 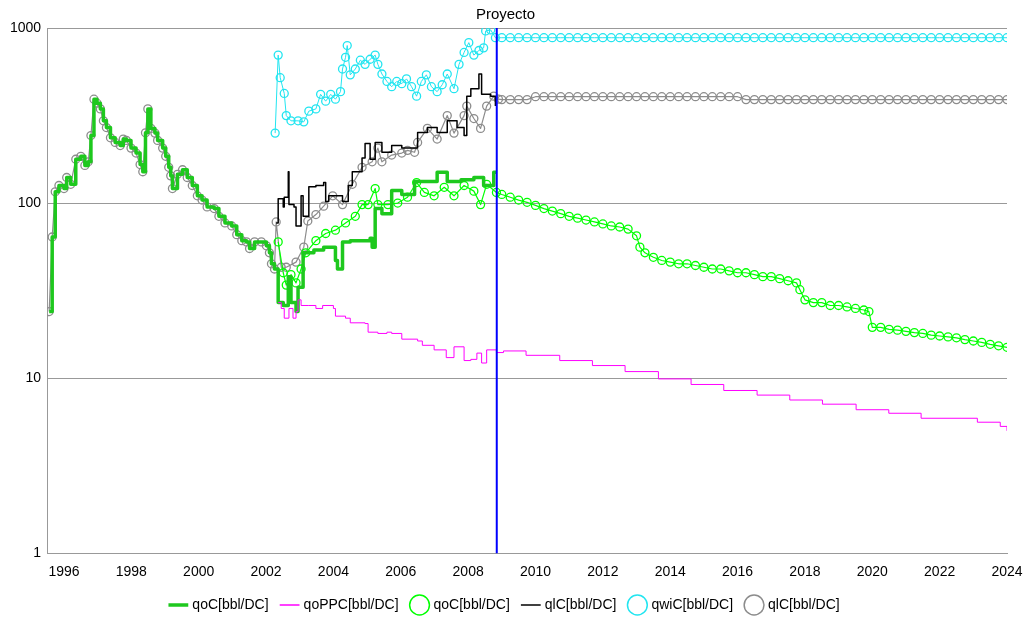 What do you see at coordinates (940, 571) in the screenshot?
I see `x-tick-label: 2022` at bounding box center [940, 571].